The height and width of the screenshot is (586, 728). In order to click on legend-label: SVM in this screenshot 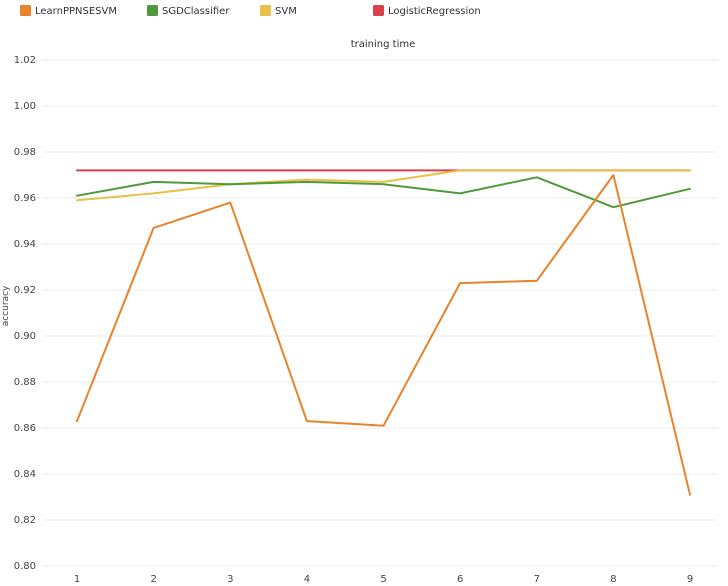, I will do `click(286, 11)`.